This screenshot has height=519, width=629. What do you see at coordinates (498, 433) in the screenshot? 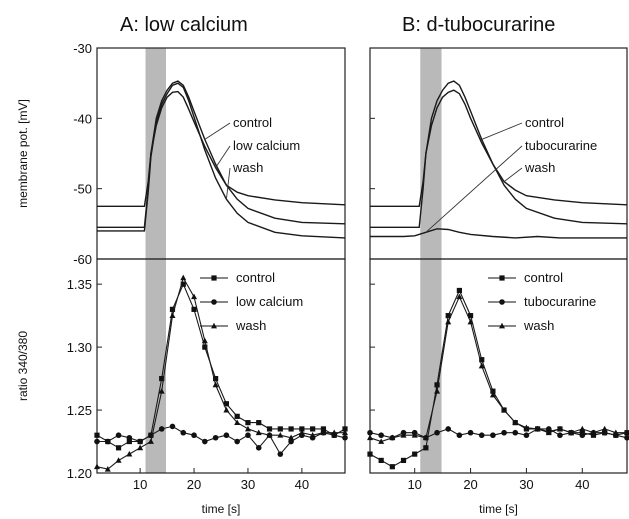
I see `panel-b-ratio-line-tubocurarine` at bounding box center [498, 433].